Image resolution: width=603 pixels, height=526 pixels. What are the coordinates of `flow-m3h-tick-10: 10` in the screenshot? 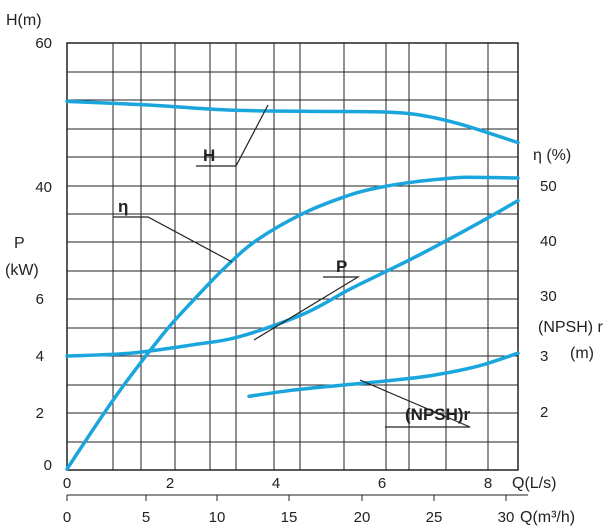 It's located at (217, 517).